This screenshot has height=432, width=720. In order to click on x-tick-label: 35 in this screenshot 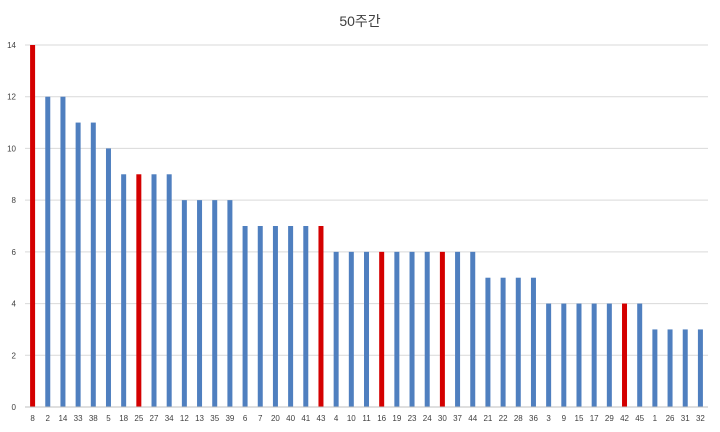, I will do `click(214, 418)`.